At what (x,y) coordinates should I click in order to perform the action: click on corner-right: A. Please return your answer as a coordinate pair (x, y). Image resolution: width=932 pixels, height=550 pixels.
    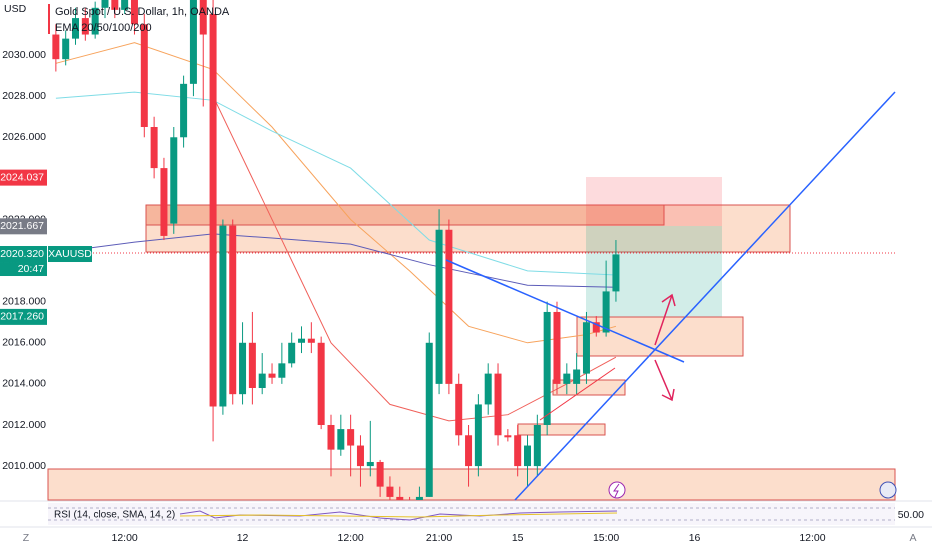
    Looking at the image, I should click on (912, 538).